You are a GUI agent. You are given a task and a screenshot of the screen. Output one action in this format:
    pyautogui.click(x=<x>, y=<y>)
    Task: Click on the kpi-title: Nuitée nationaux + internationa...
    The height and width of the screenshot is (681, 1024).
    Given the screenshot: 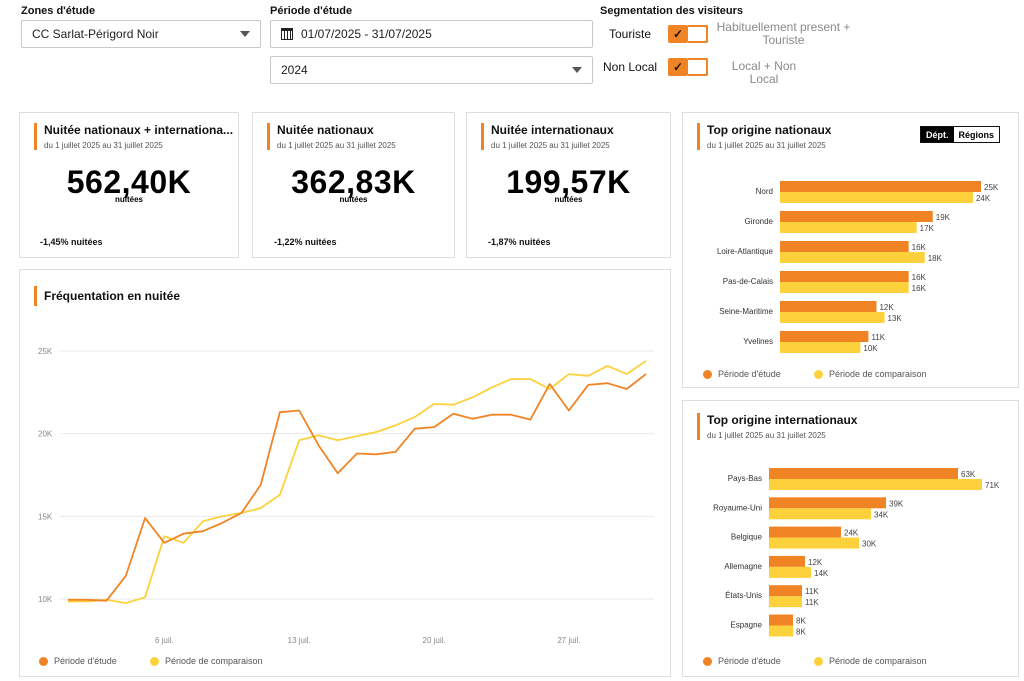 What is the action you would take?
    pyautogui.click(x=139, y=130)
    